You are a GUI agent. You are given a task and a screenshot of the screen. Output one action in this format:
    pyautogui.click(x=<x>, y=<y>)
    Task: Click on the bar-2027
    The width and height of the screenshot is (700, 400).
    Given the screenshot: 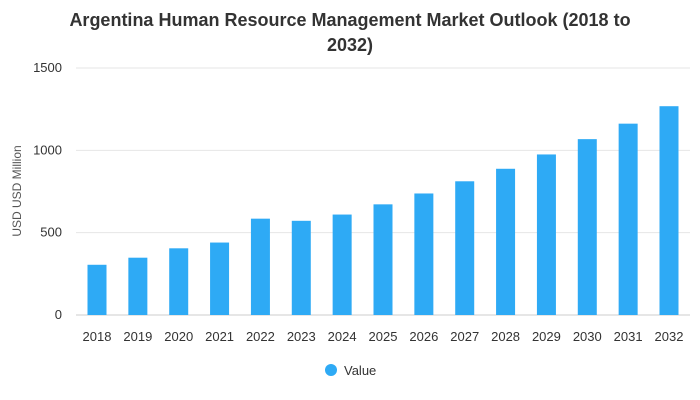 What is the action you would take?
    pyautogui.click(x=465, y=248)
    